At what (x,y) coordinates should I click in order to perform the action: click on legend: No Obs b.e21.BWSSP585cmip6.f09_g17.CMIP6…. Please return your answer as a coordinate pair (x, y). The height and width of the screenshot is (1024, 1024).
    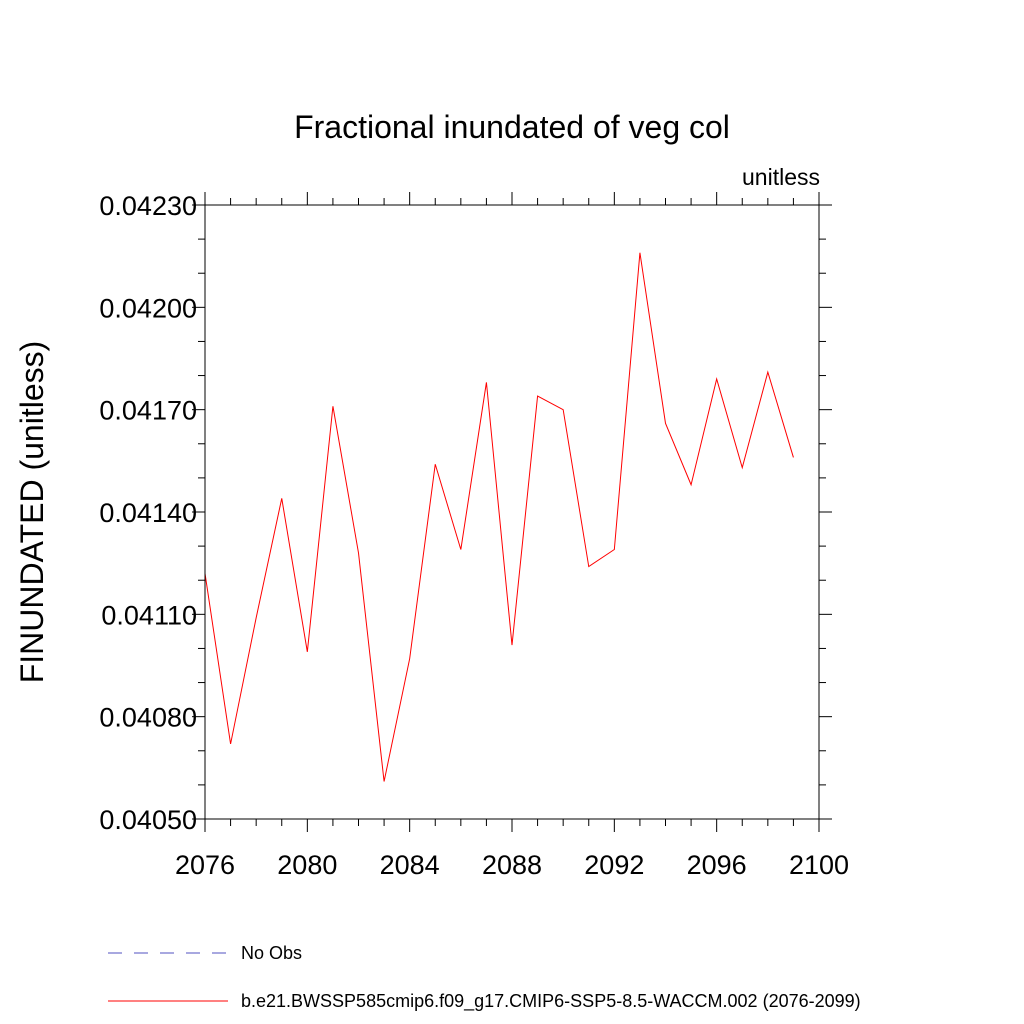
    Looking at the image, I should click on (484, 977).